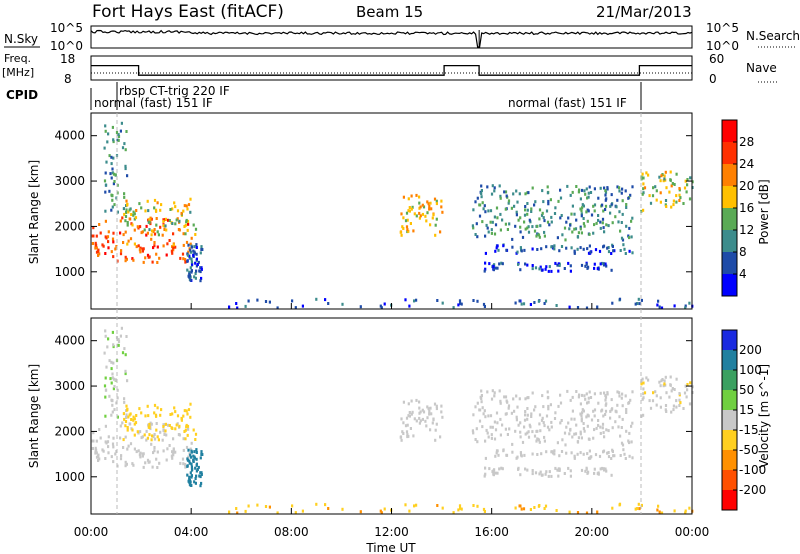 This screenshot has width=800, height=554. Describe the element at coordinates (761, 68) in the screenshot. I see `nave-label: Nave` at that location.